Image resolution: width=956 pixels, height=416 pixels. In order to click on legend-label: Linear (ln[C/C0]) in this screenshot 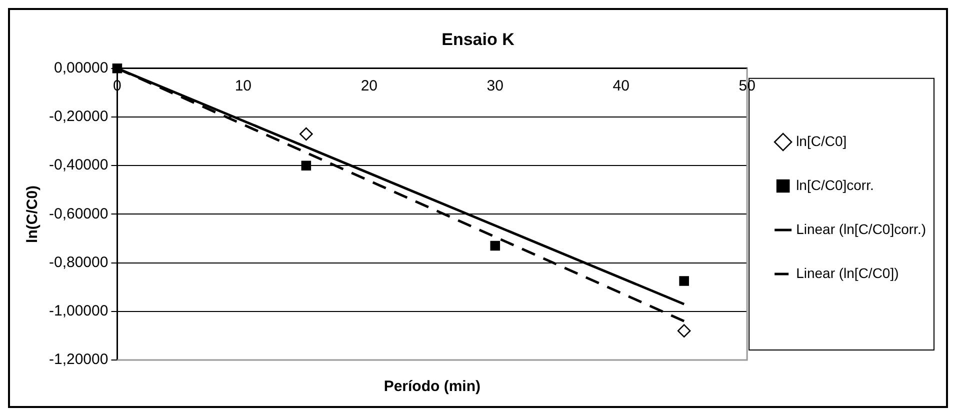, I will do `click(847, 272)`.